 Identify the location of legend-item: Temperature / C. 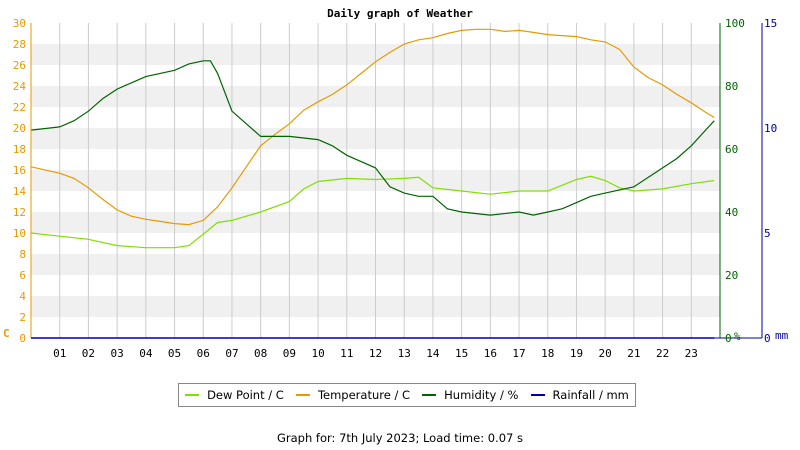
(353, 395).